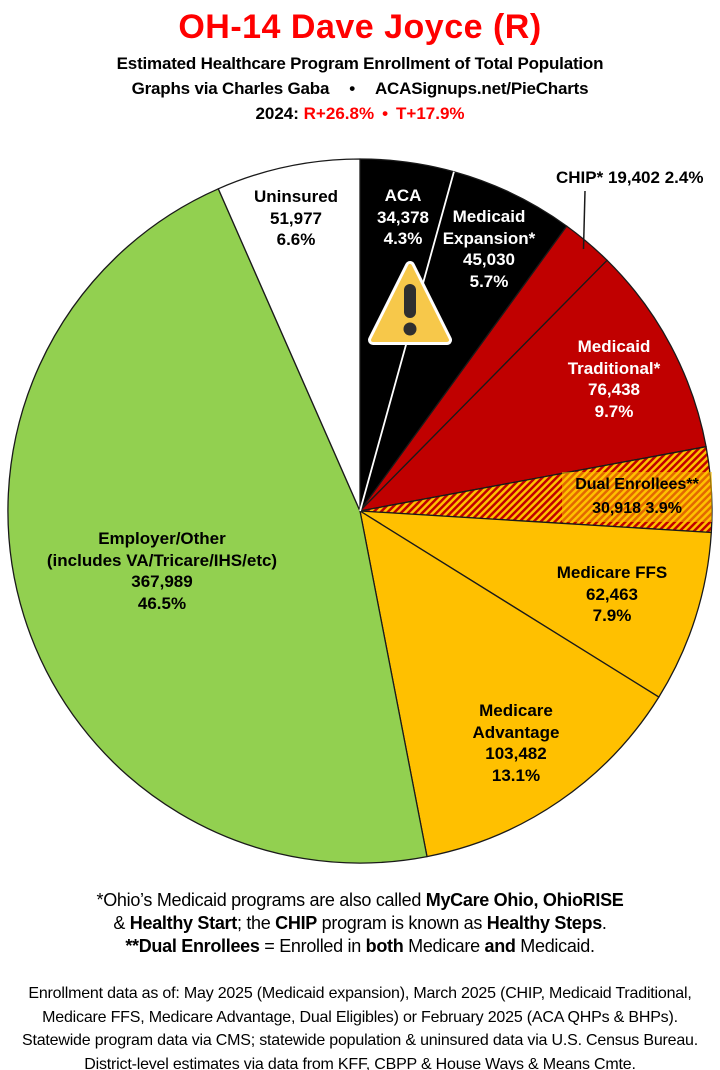 Image resolution: width=720 pixels, height=1070 pixels. What do you see at coordinates (463, 341) in the screenshot?
I see `pie-slice-medicaid-expansion` at bounding box center [463, 341].